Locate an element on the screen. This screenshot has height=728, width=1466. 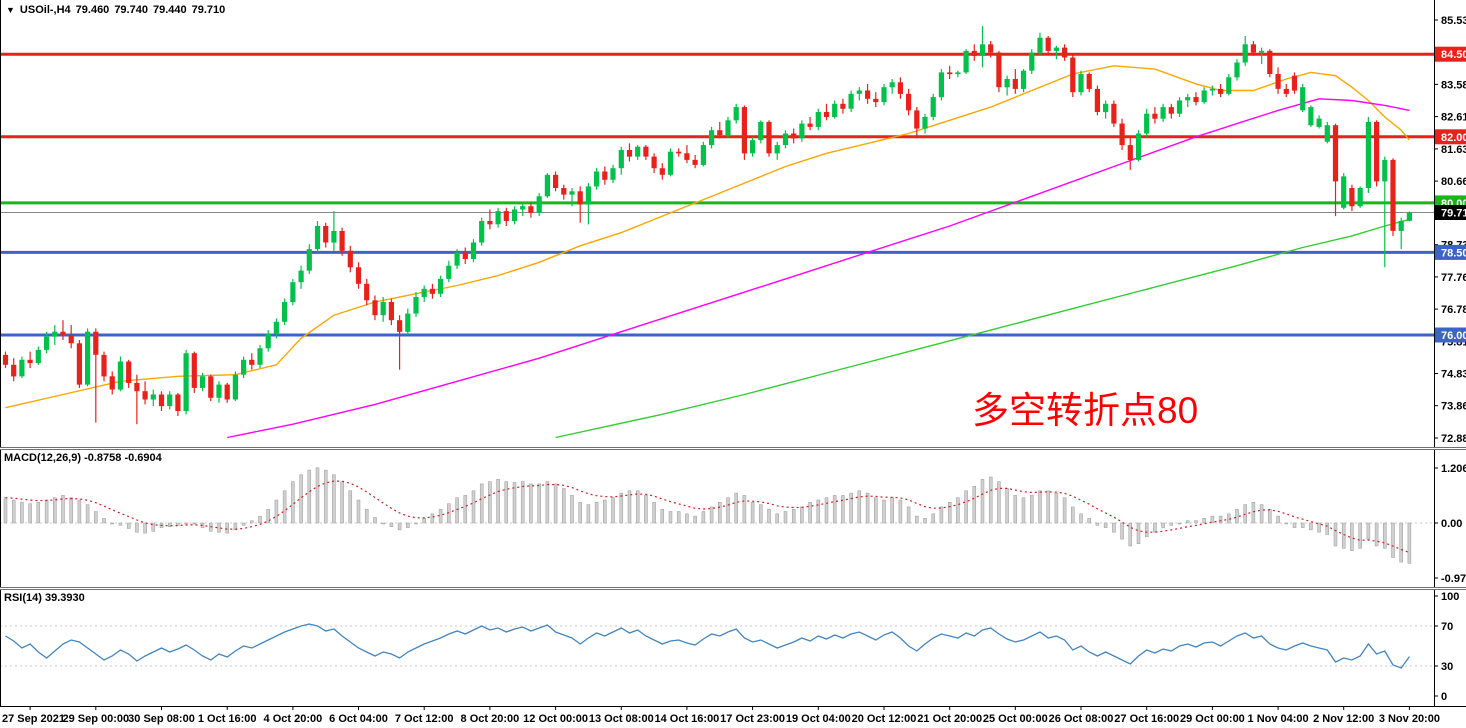
quote-low: 79.440 is located at coordinates (169, 10).